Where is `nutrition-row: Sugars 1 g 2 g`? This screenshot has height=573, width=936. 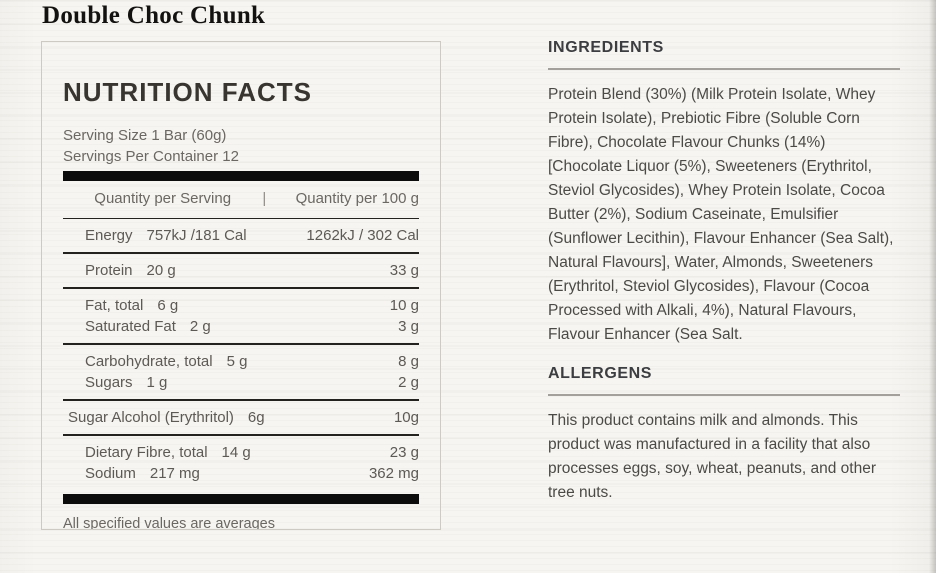
nutrition-row: Sugars 1 g 2 g is located at coordinates (241, 382).